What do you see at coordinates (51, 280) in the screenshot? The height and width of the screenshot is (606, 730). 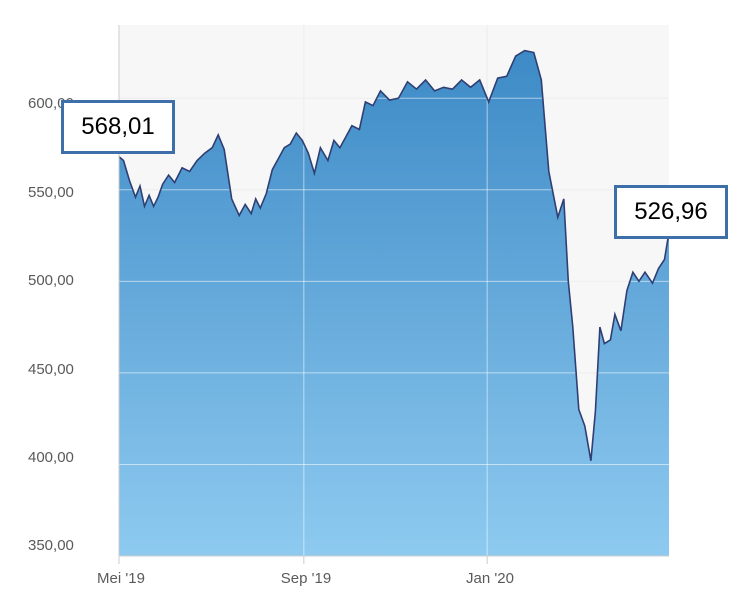 I see `y-tick-label: 500,00` at bounding box center [51, 280].